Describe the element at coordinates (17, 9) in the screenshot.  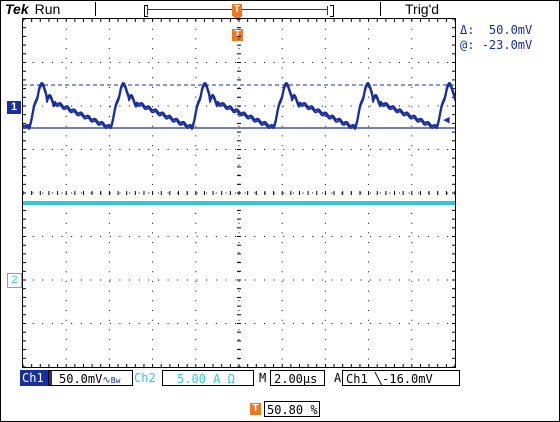
I see `brand-logo: Tek` at that location.